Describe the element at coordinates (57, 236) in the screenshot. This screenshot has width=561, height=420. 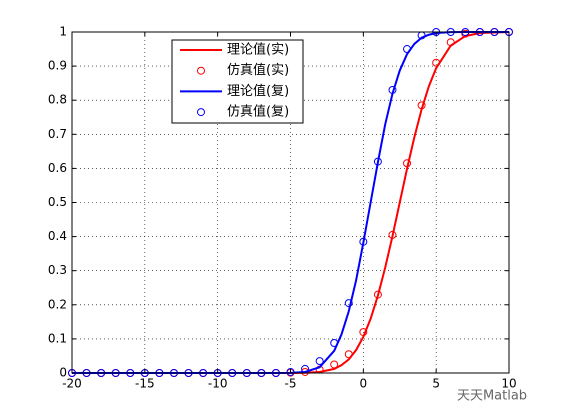
I see `y-tick-label: 0.4` at that location.